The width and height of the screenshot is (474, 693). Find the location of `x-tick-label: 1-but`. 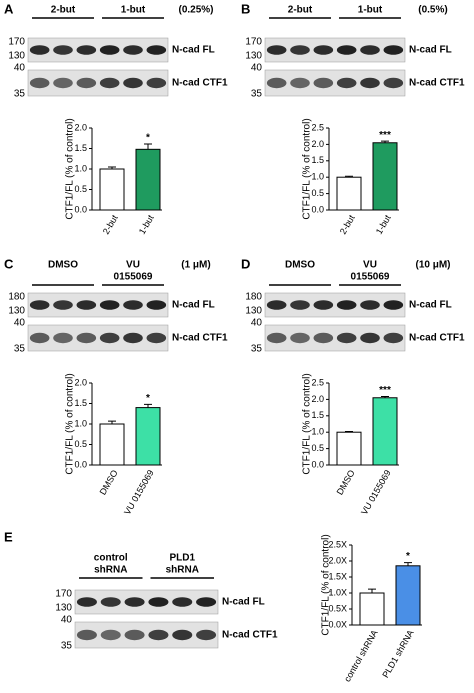

x-tick-label: 1-but is located at coordinates (383, 224).